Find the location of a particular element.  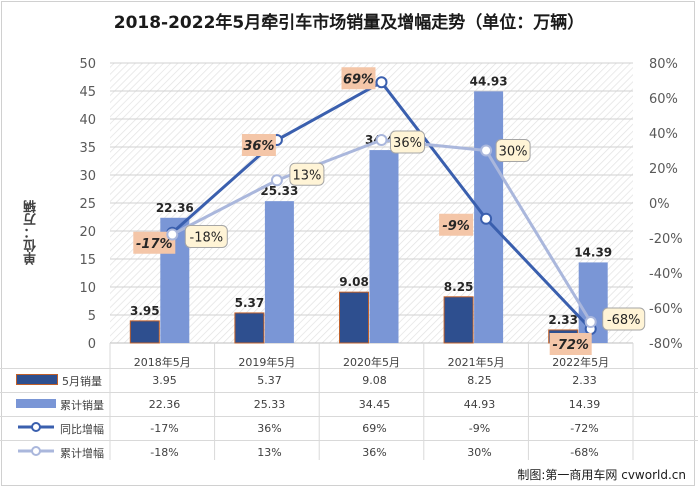

y-right-tick-label: -80% is located at coordinates (666, 344).